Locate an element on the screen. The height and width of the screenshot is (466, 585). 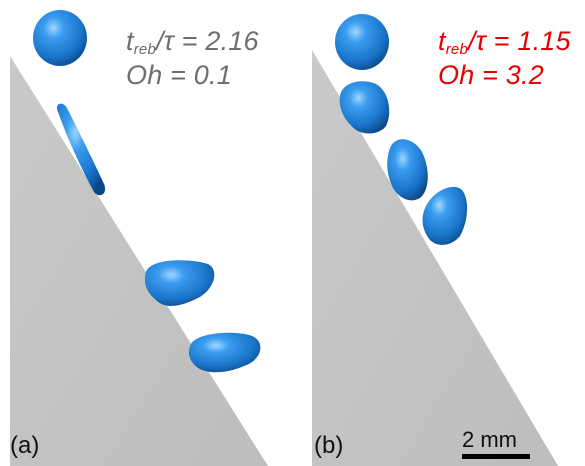
ohnesorge-number-a: Oh = 0.1 is located at coordinates (179, 75).